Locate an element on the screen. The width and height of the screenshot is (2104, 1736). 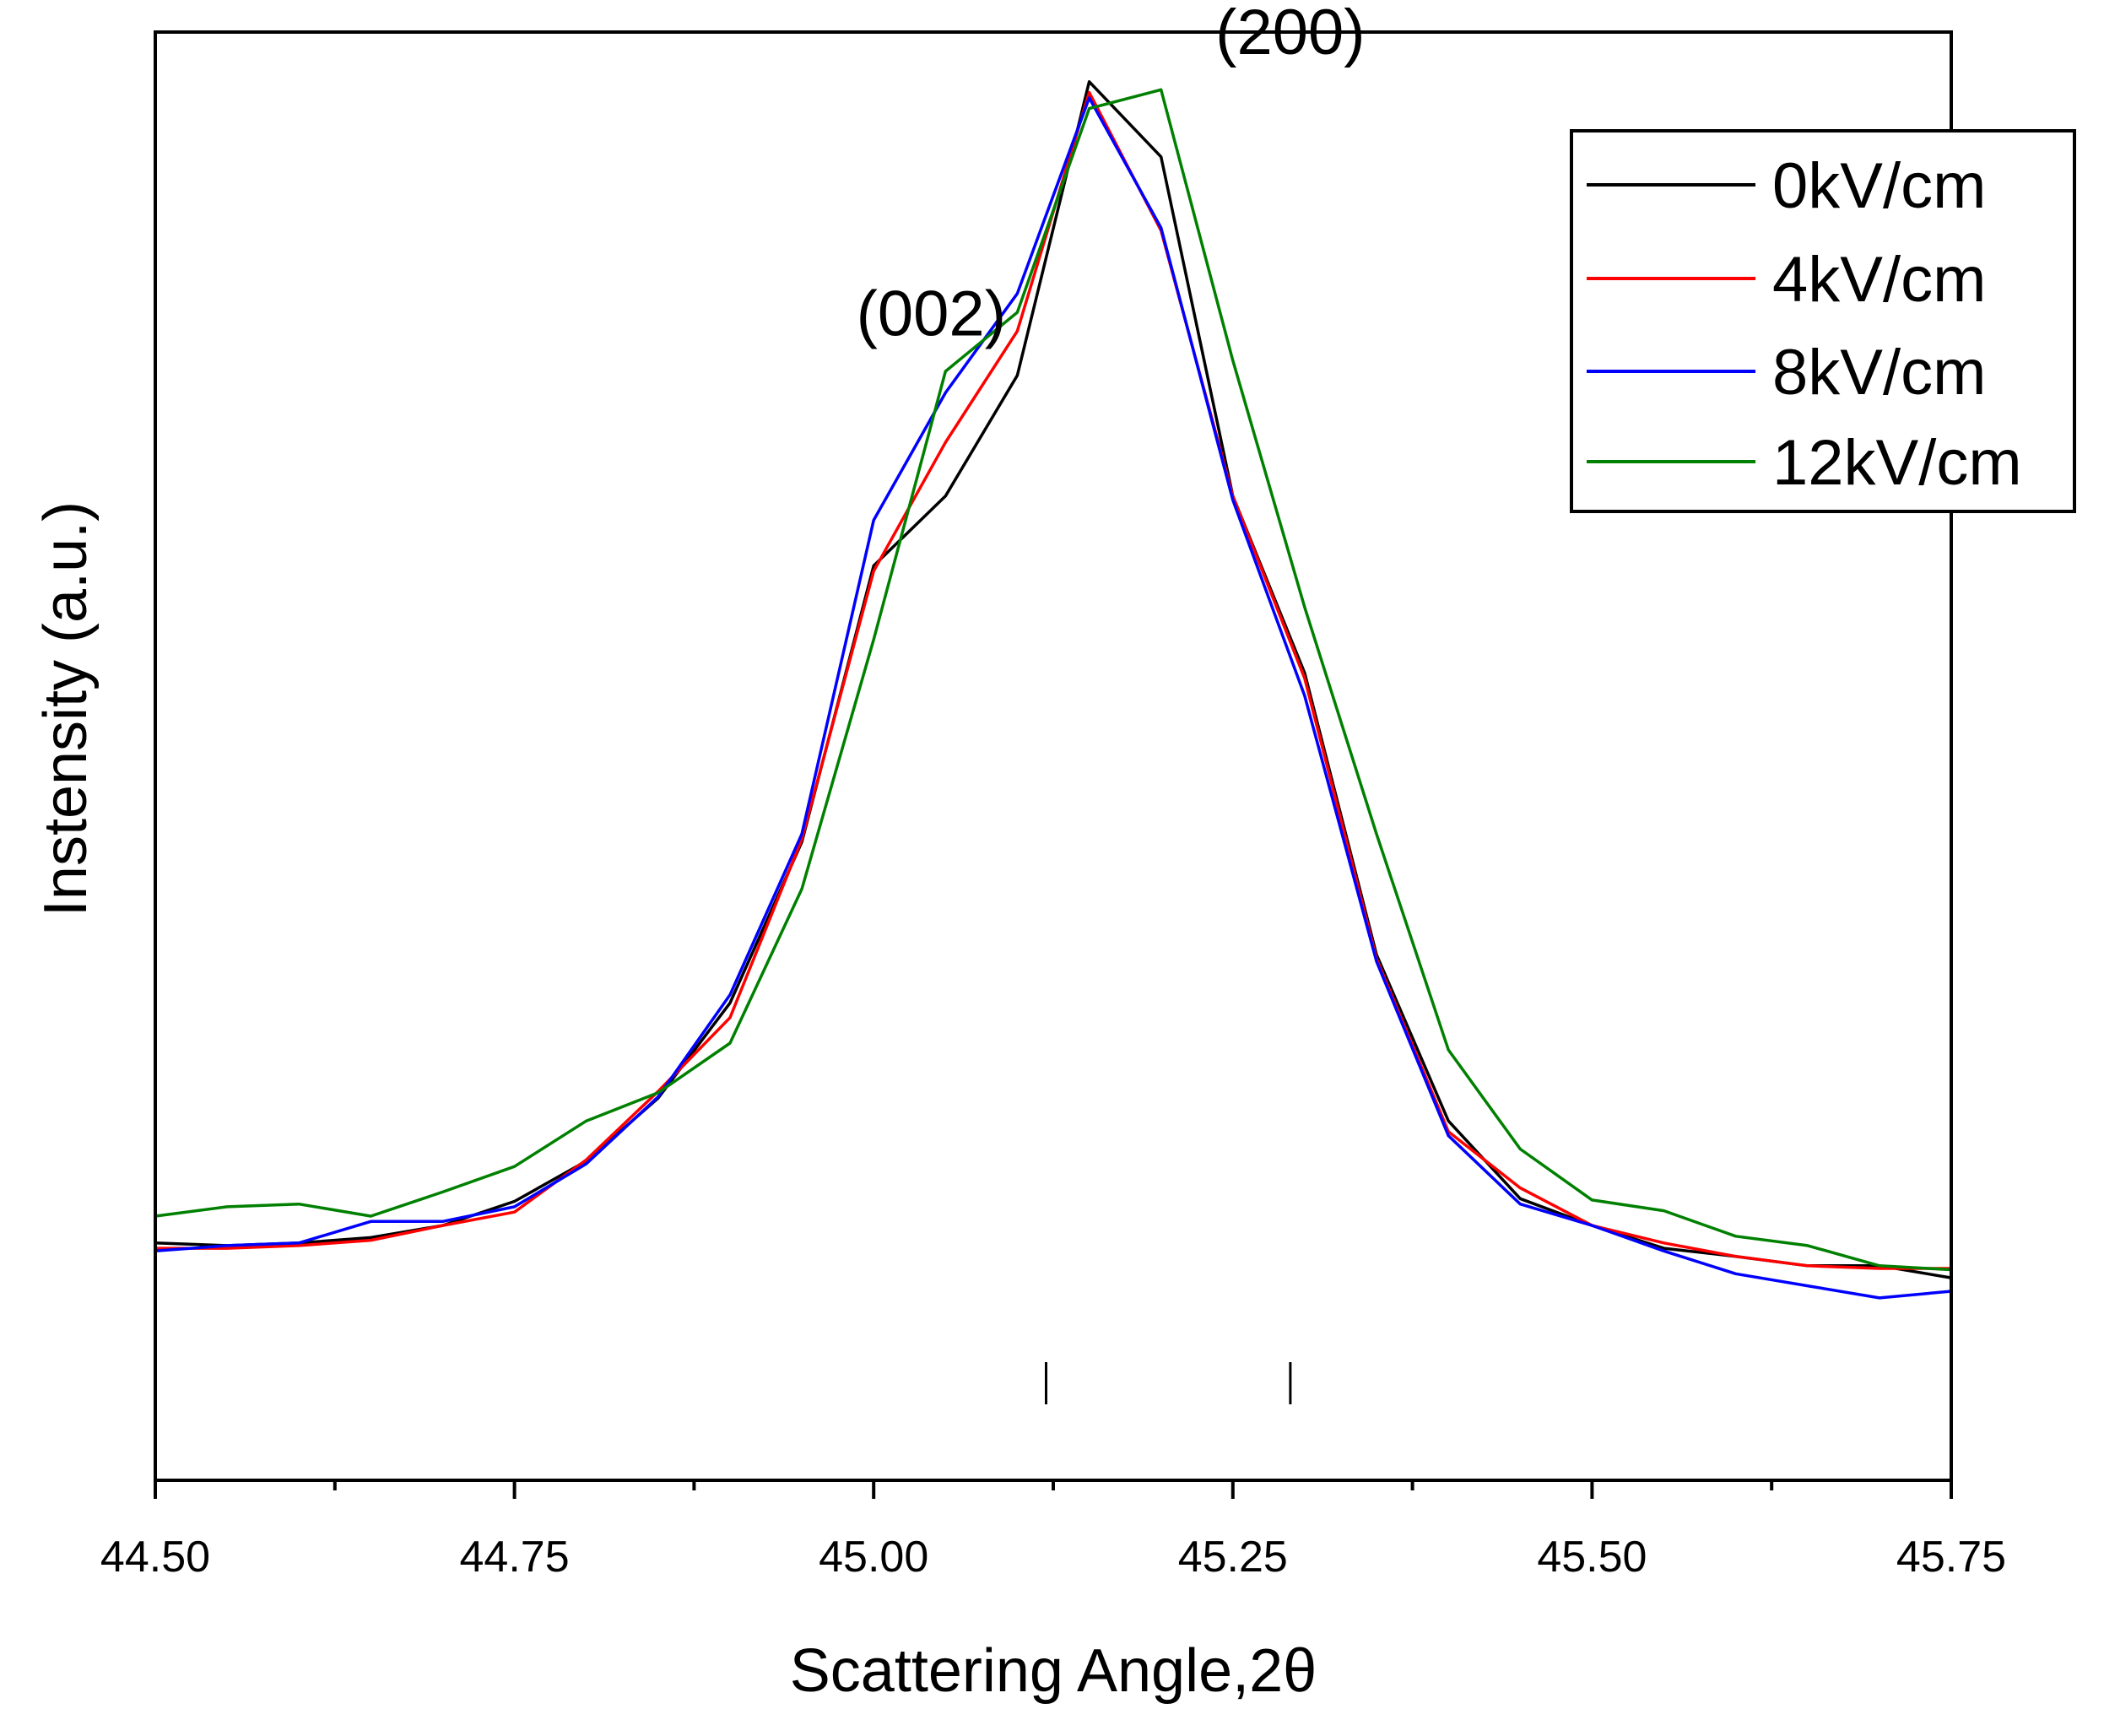
x-tick-label: 44.50 is located at coordinates (155, 1557).